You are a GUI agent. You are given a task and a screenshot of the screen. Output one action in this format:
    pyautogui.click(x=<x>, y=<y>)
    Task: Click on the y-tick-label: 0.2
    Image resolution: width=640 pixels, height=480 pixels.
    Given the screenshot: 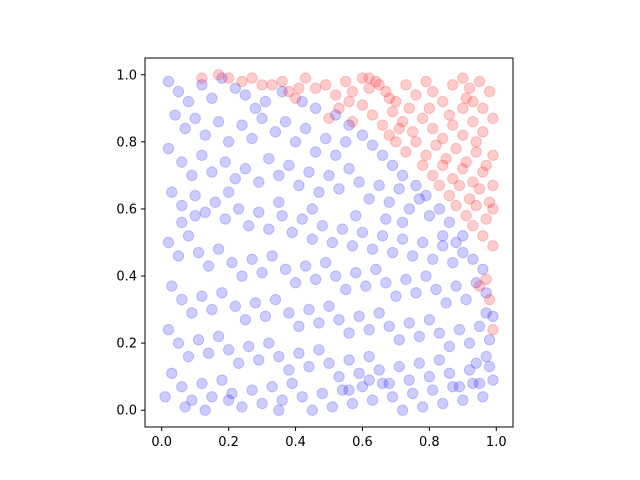 What is the action you would take?
    pyautogui.click(x=126, y=344)
    